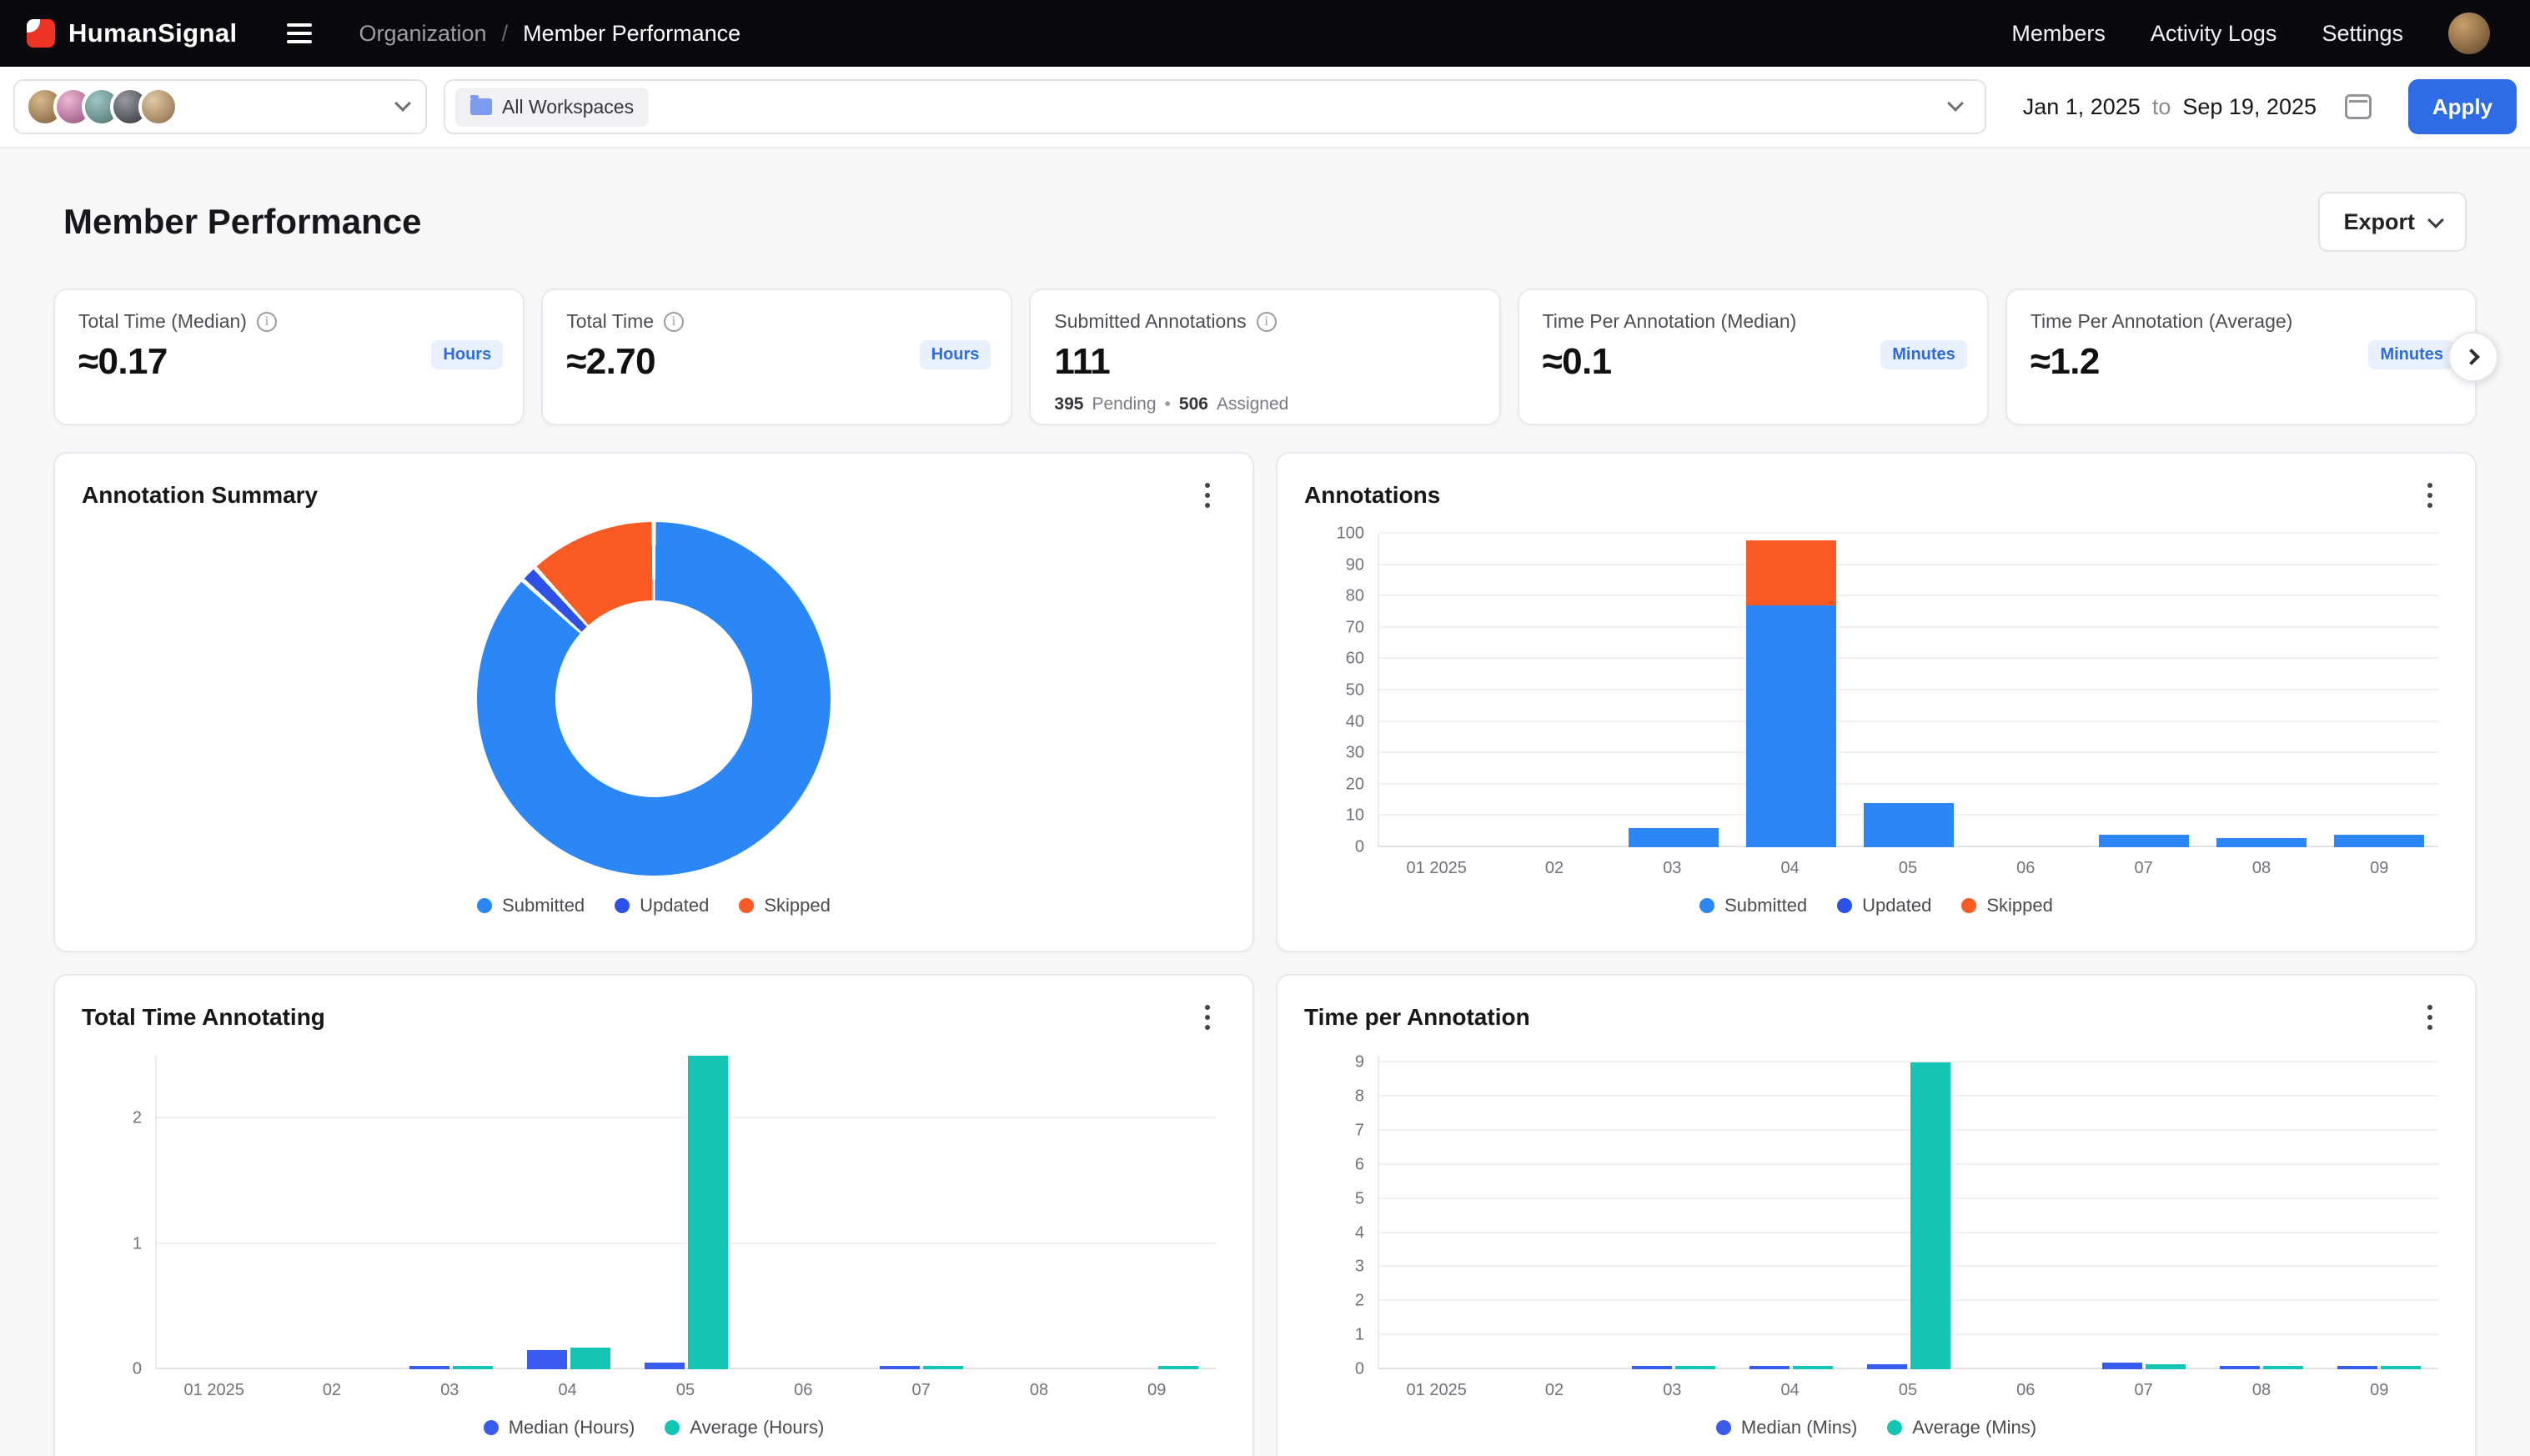  I want to click on legend-label: Skipped, so click(2019, 905).